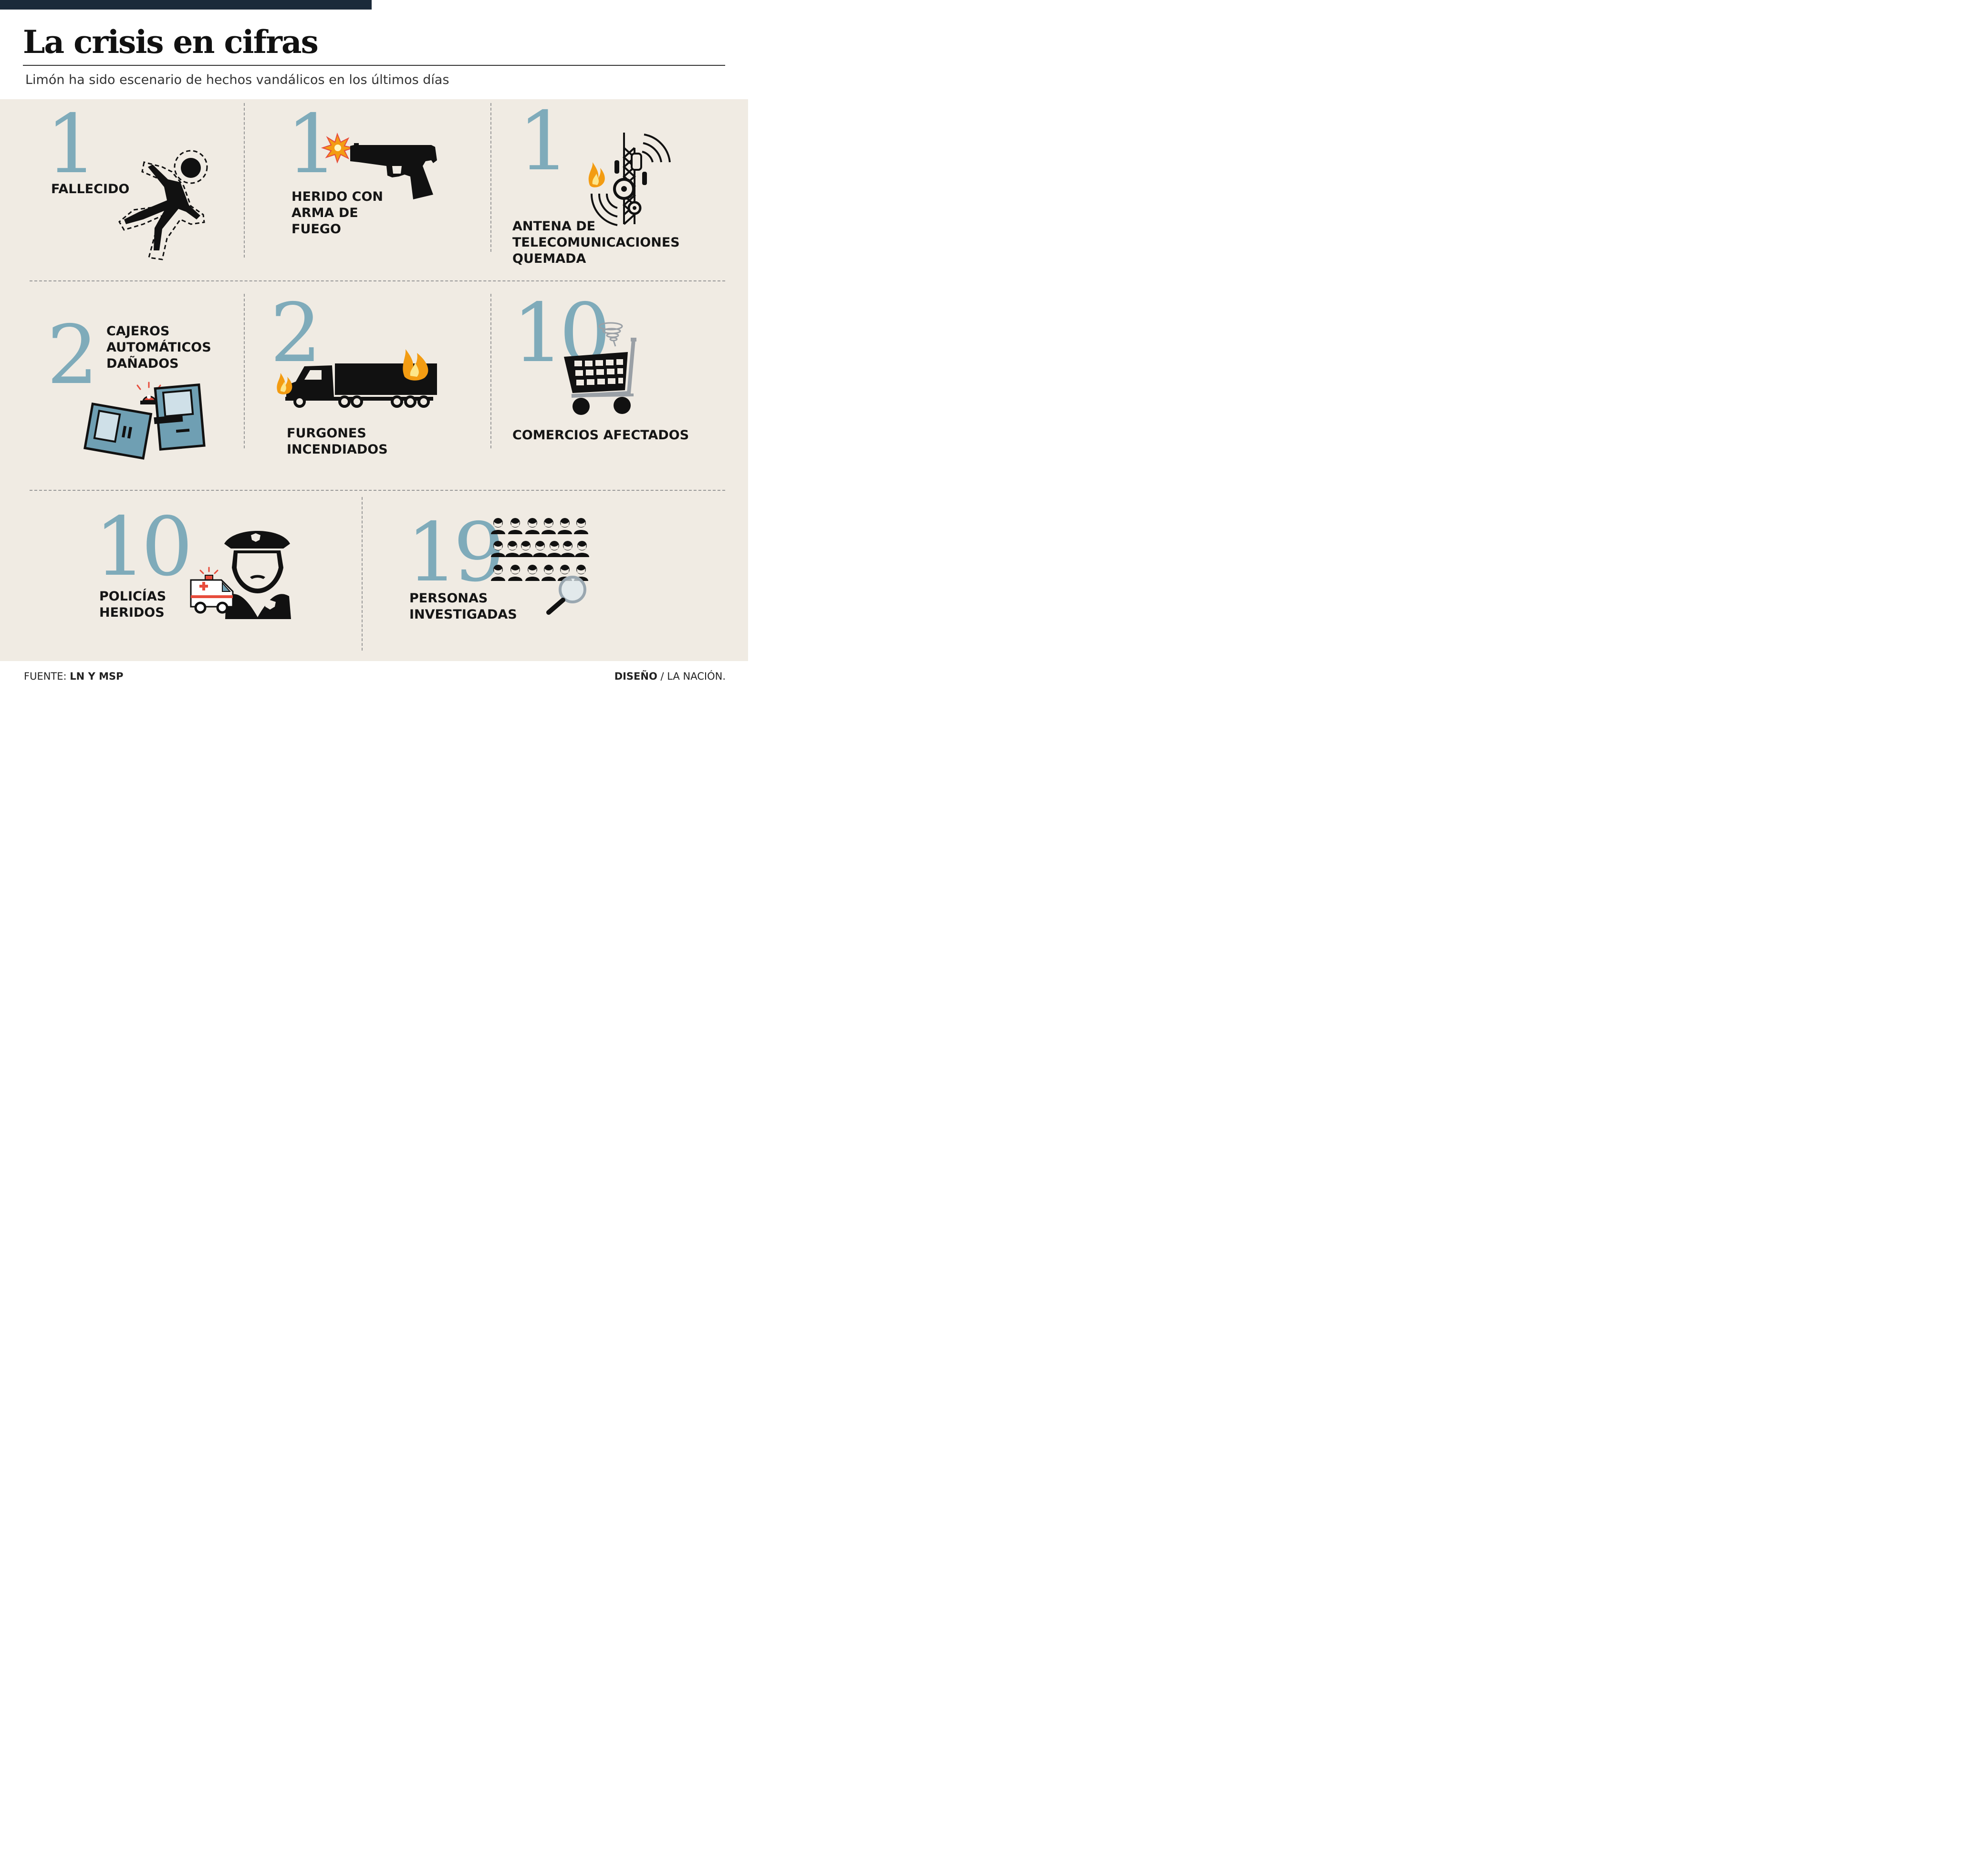  I want to click on divider-v3, so click(244, 371).